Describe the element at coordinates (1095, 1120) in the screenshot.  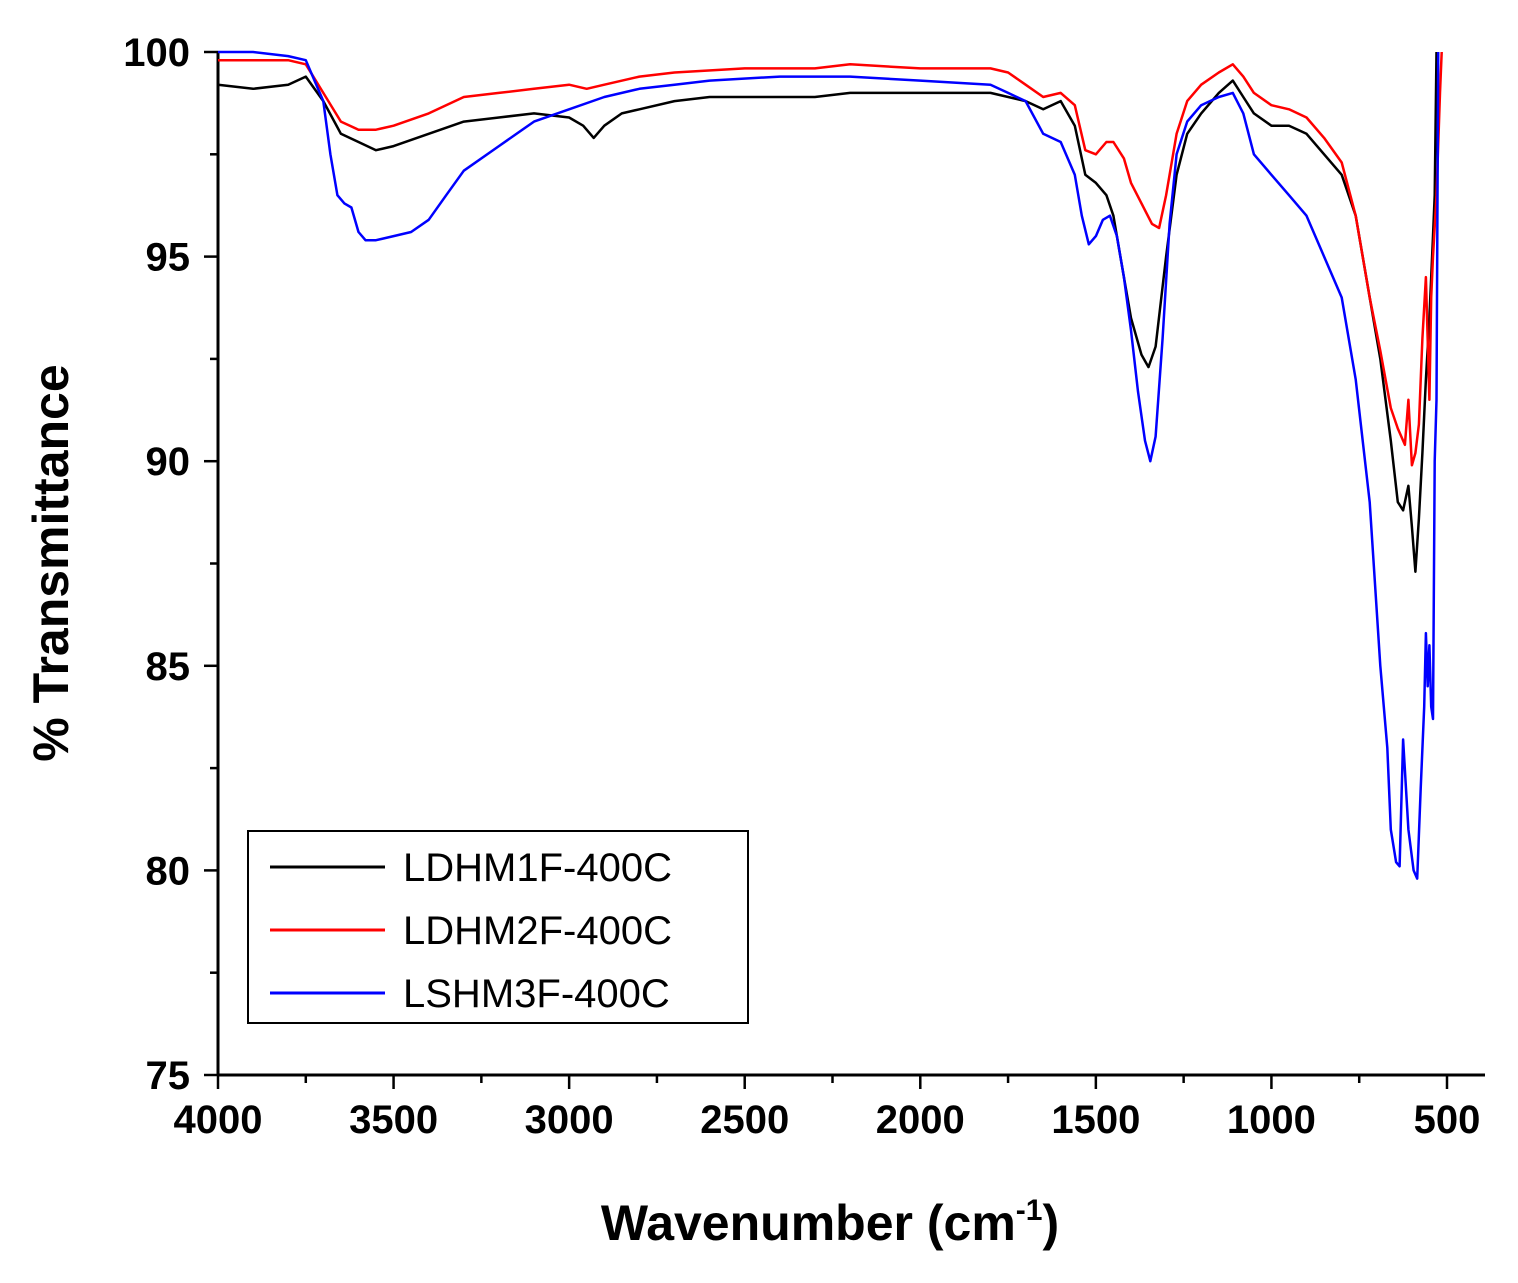
I see `x-tick-label: 1500` at that location.